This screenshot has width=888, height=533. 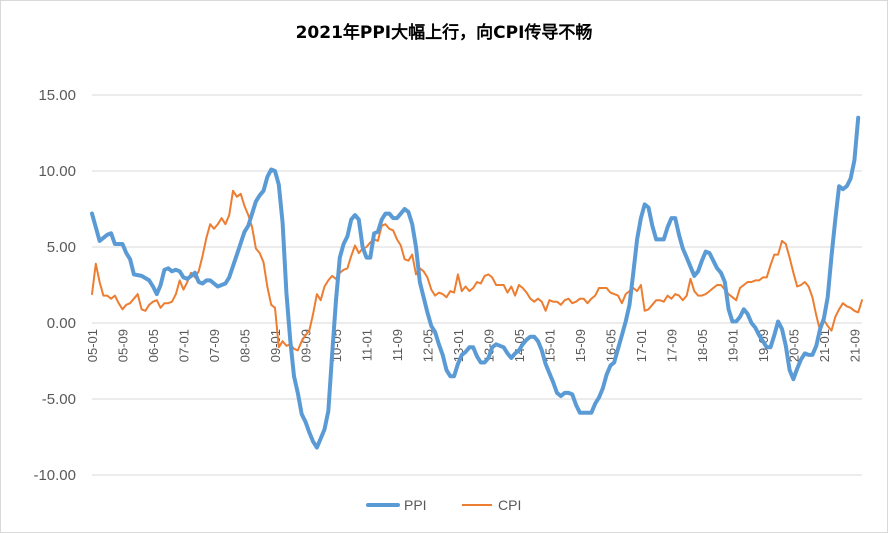 I want to click on x-tick-label: 19-01, so click(x=732, y=345).